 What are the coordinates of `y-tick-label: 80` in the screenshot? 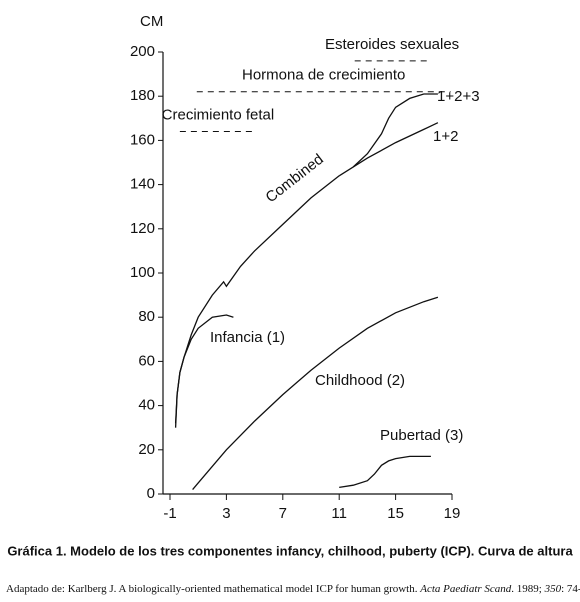 It's located at (146, 316).